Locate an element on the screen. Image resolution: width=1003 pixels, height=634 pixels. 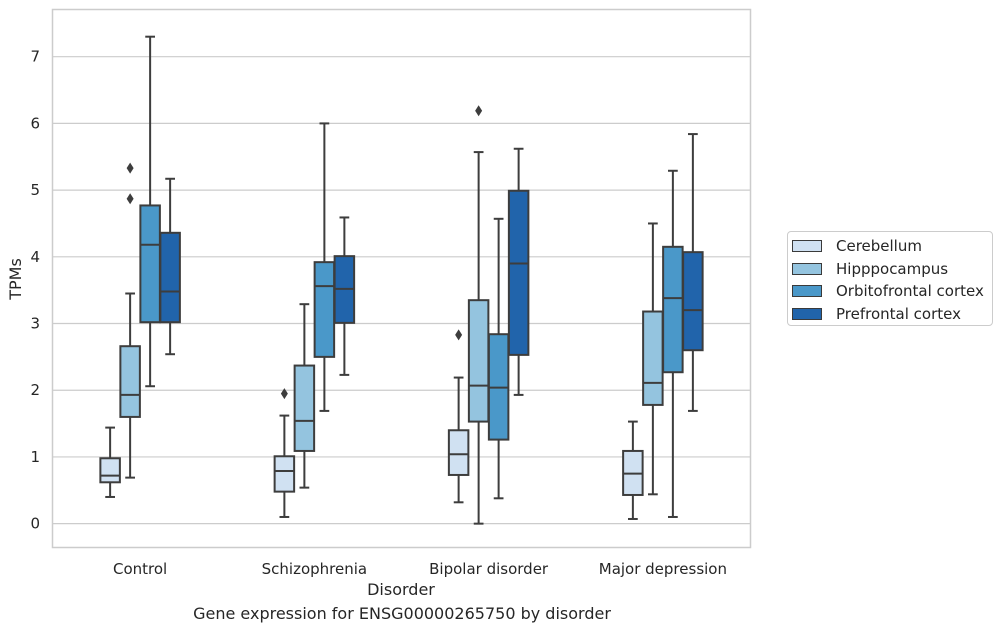
box-prefrontal-cortex-major-depression is located at coordinates (693, 272).